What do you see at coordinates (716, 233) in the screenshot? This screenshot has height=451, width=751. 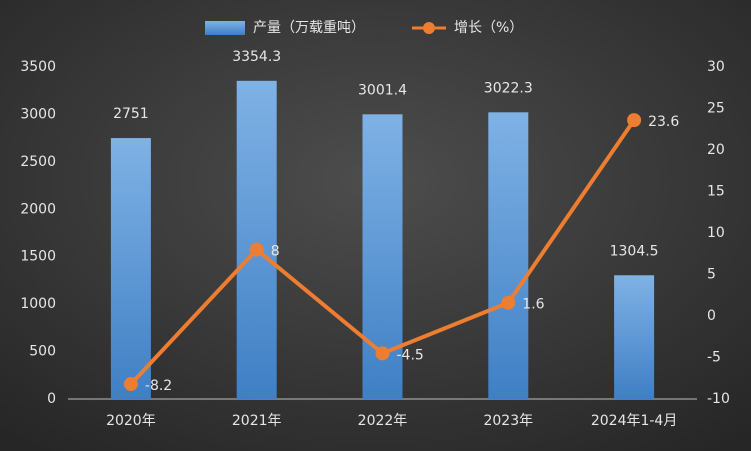 I see `y2-tick-label: 10` at bounding box center [716, 233].